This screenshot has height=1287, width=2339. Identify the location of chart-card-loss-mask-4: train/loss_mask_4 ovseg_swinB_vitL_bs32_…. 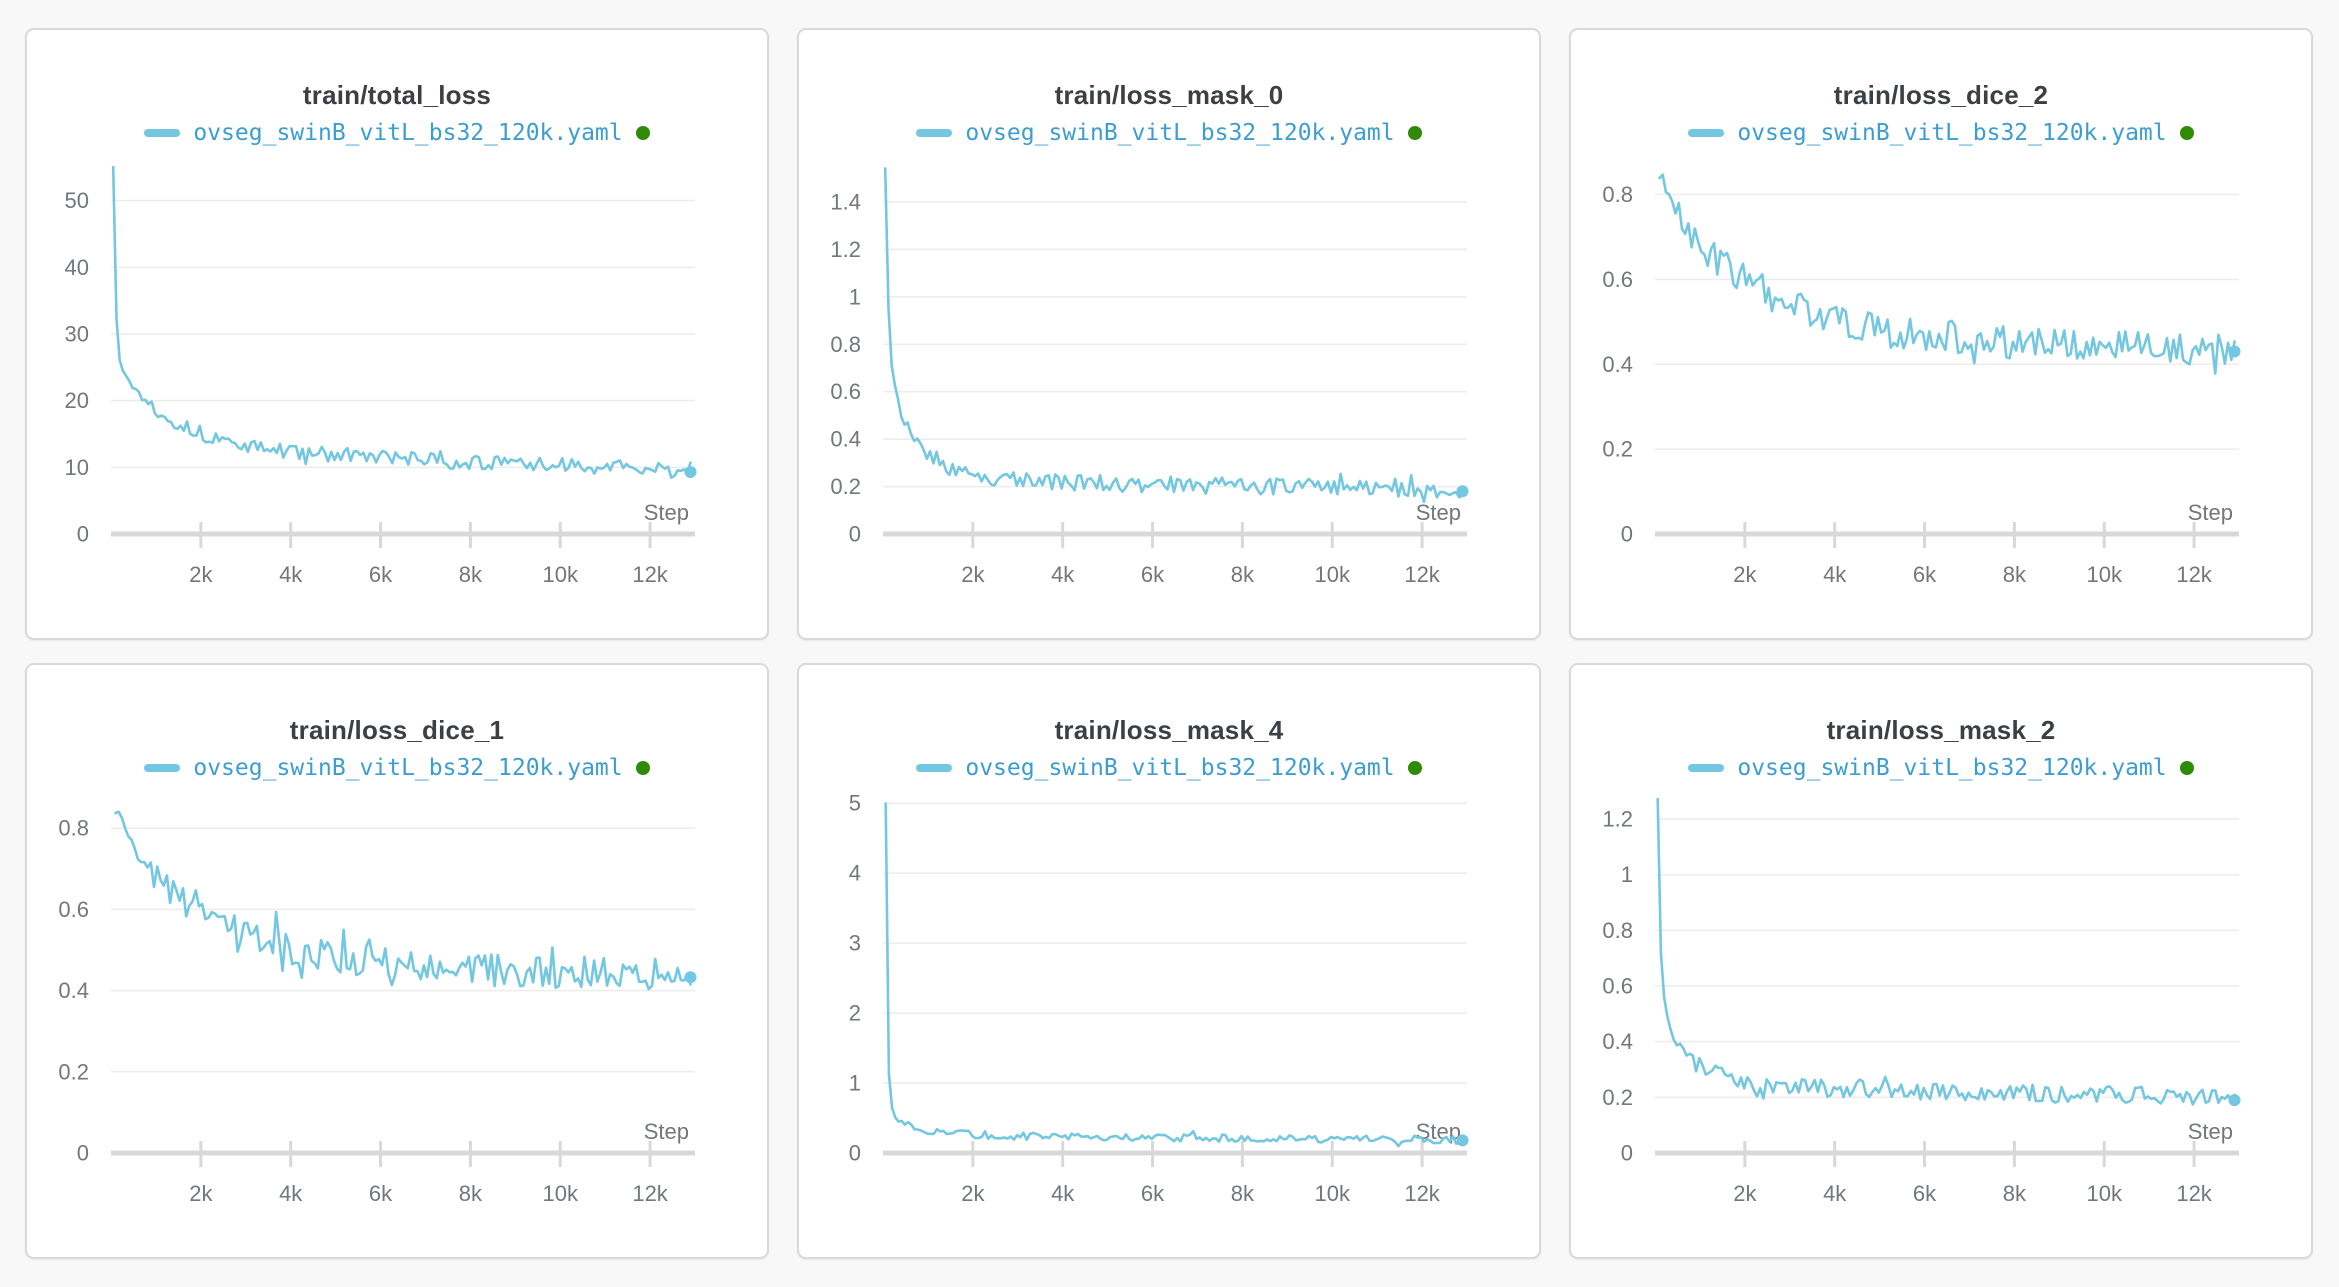
(1169, 961).